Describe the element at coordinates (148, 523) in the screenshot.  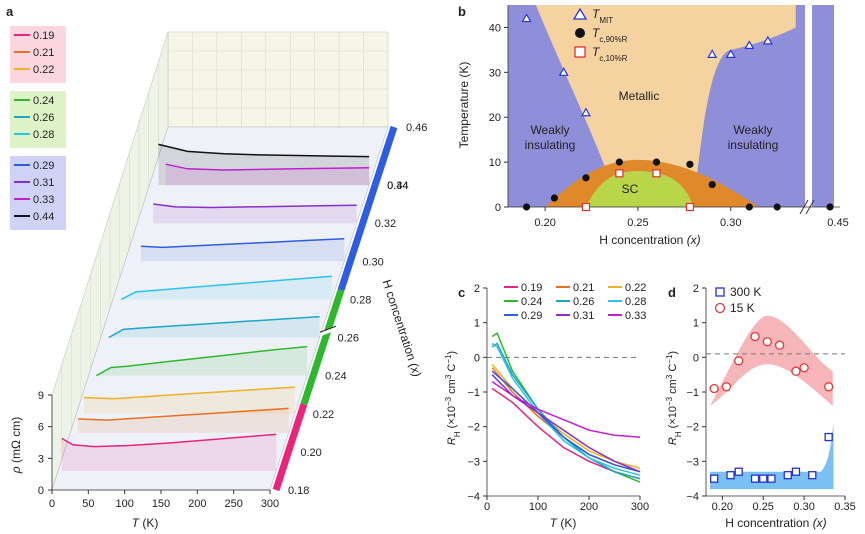
I see `label-part: (K)` at that location.